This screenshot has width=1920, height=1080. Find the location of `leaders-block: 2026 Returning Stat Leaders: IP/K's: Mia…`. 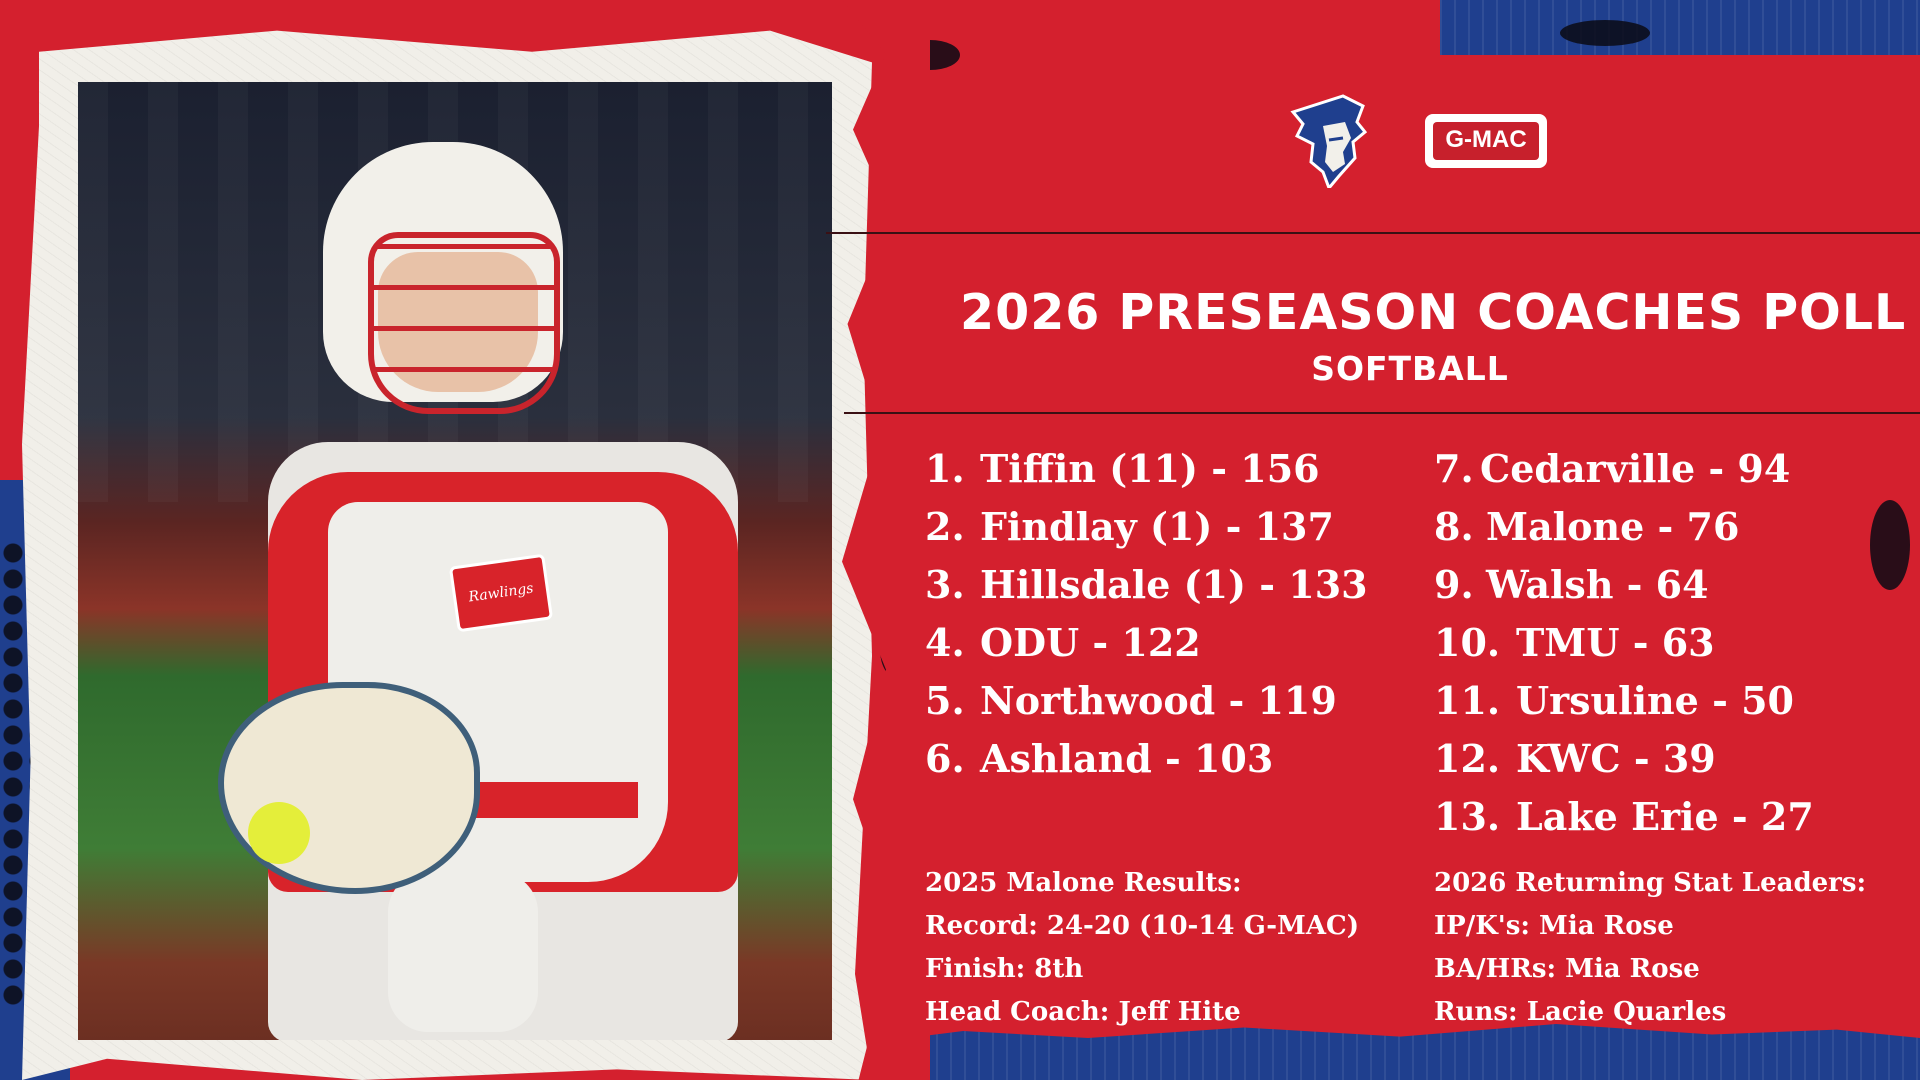

leaders-block: 2026 Returning Stat Leaders: IP/K's: Mia… is located at coordinates (1650, 948).